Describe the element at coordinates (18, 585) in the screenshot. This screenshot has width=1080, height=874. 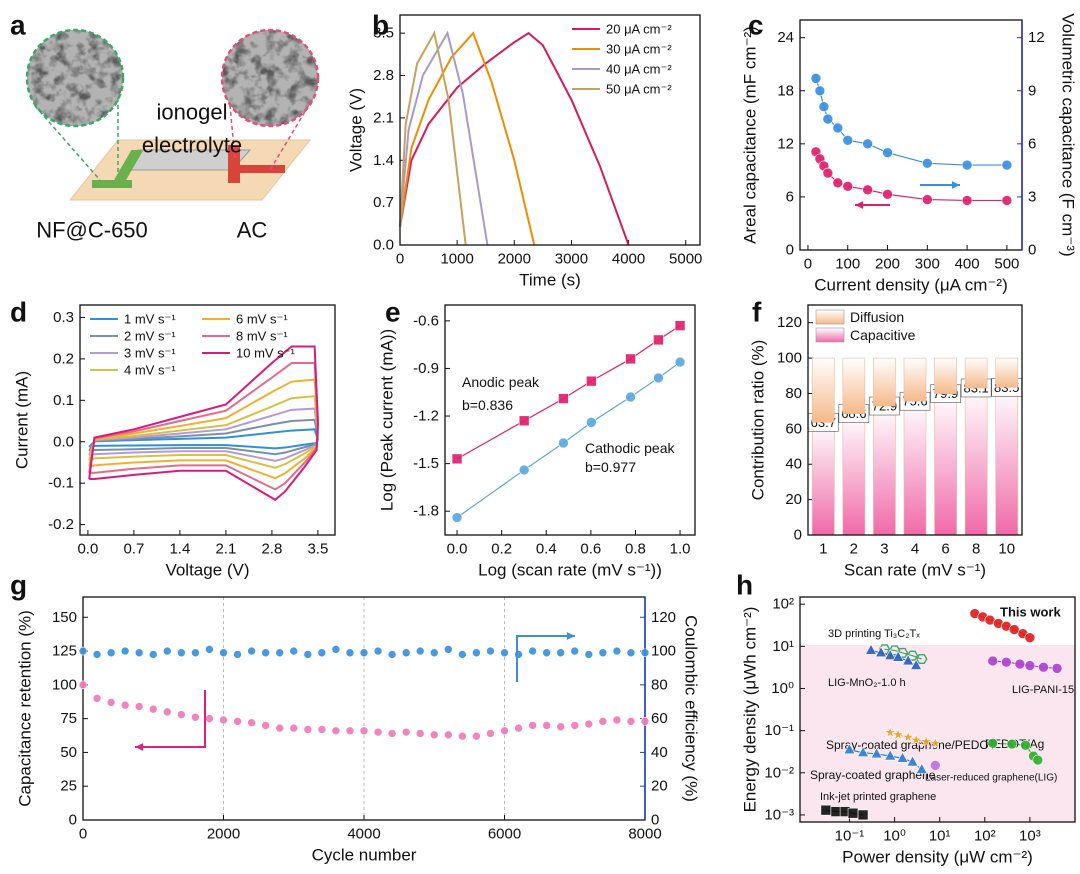
I see `panel-letter: g` at that location.